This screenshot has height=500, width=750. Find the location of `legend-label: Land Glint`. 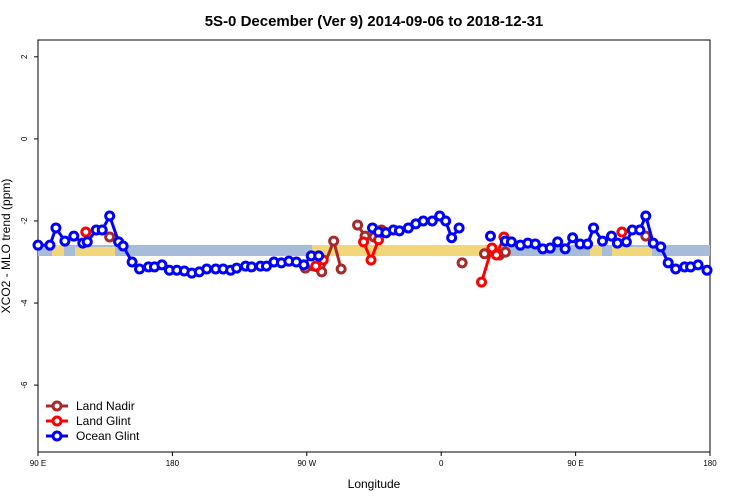

legend-label: Land Glint is located at coordinates (103, 421).